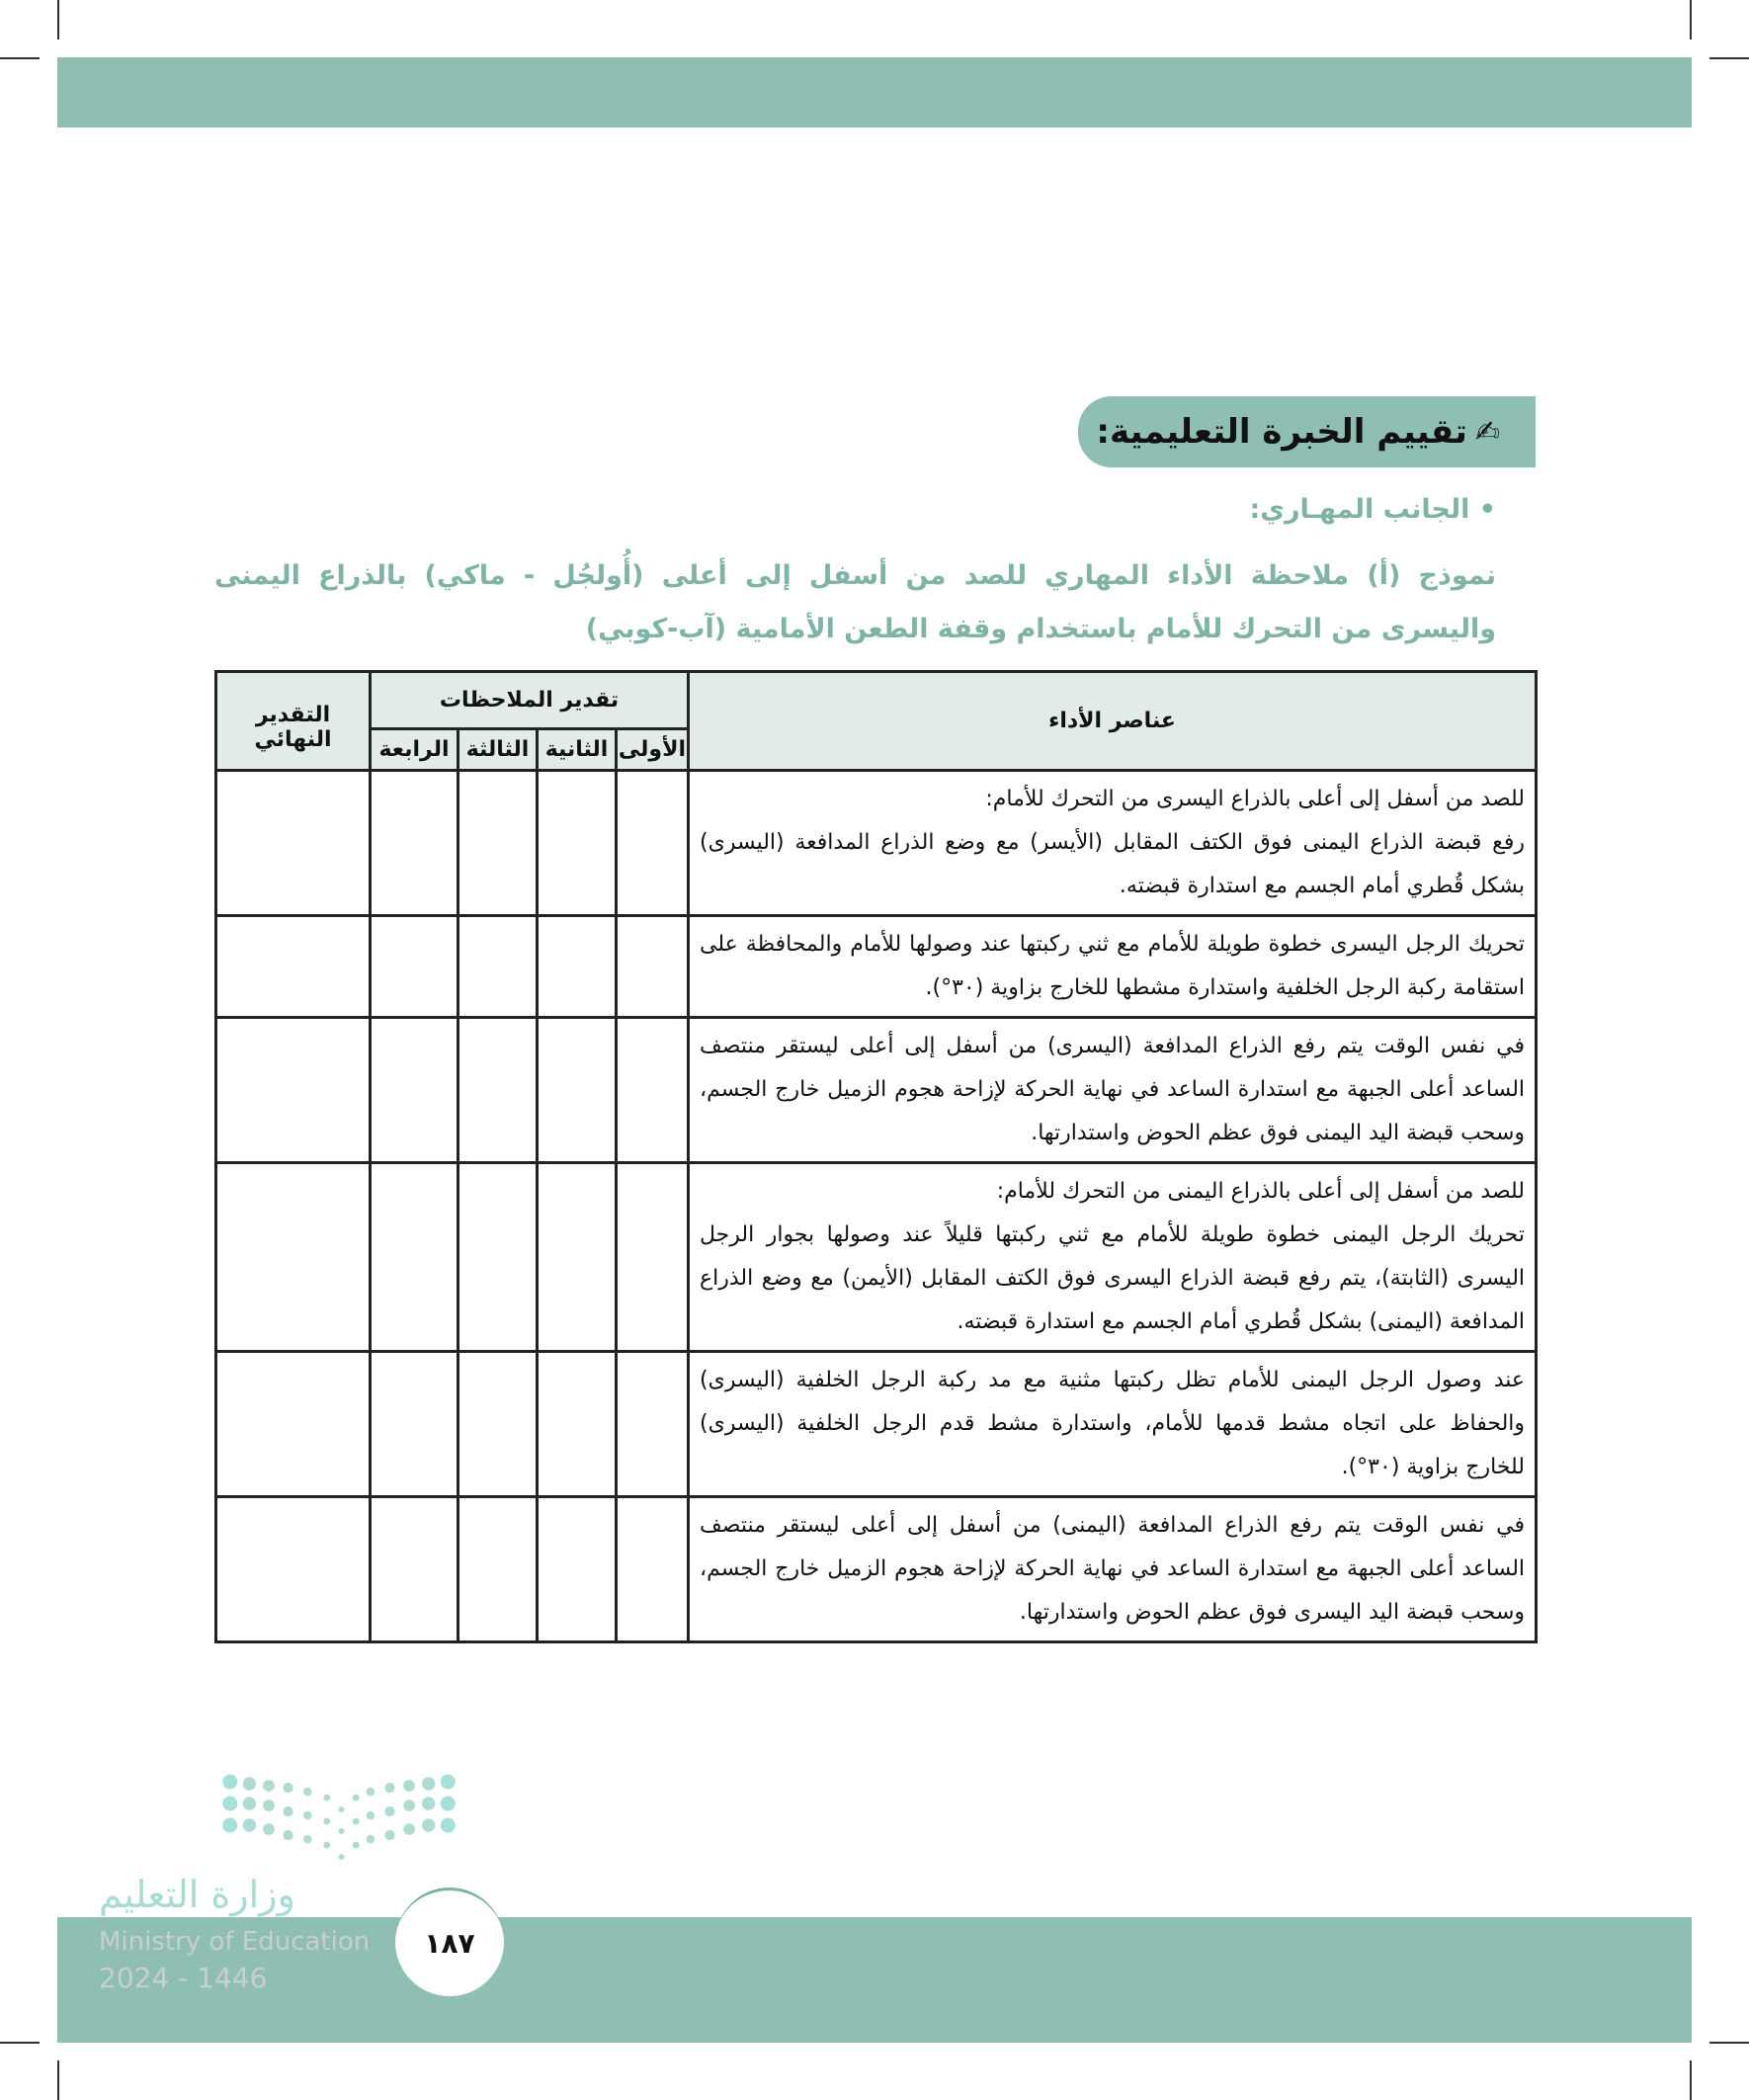  I want to click on ministry-logo-year: 2024 - 1446, so click(183, 1978).